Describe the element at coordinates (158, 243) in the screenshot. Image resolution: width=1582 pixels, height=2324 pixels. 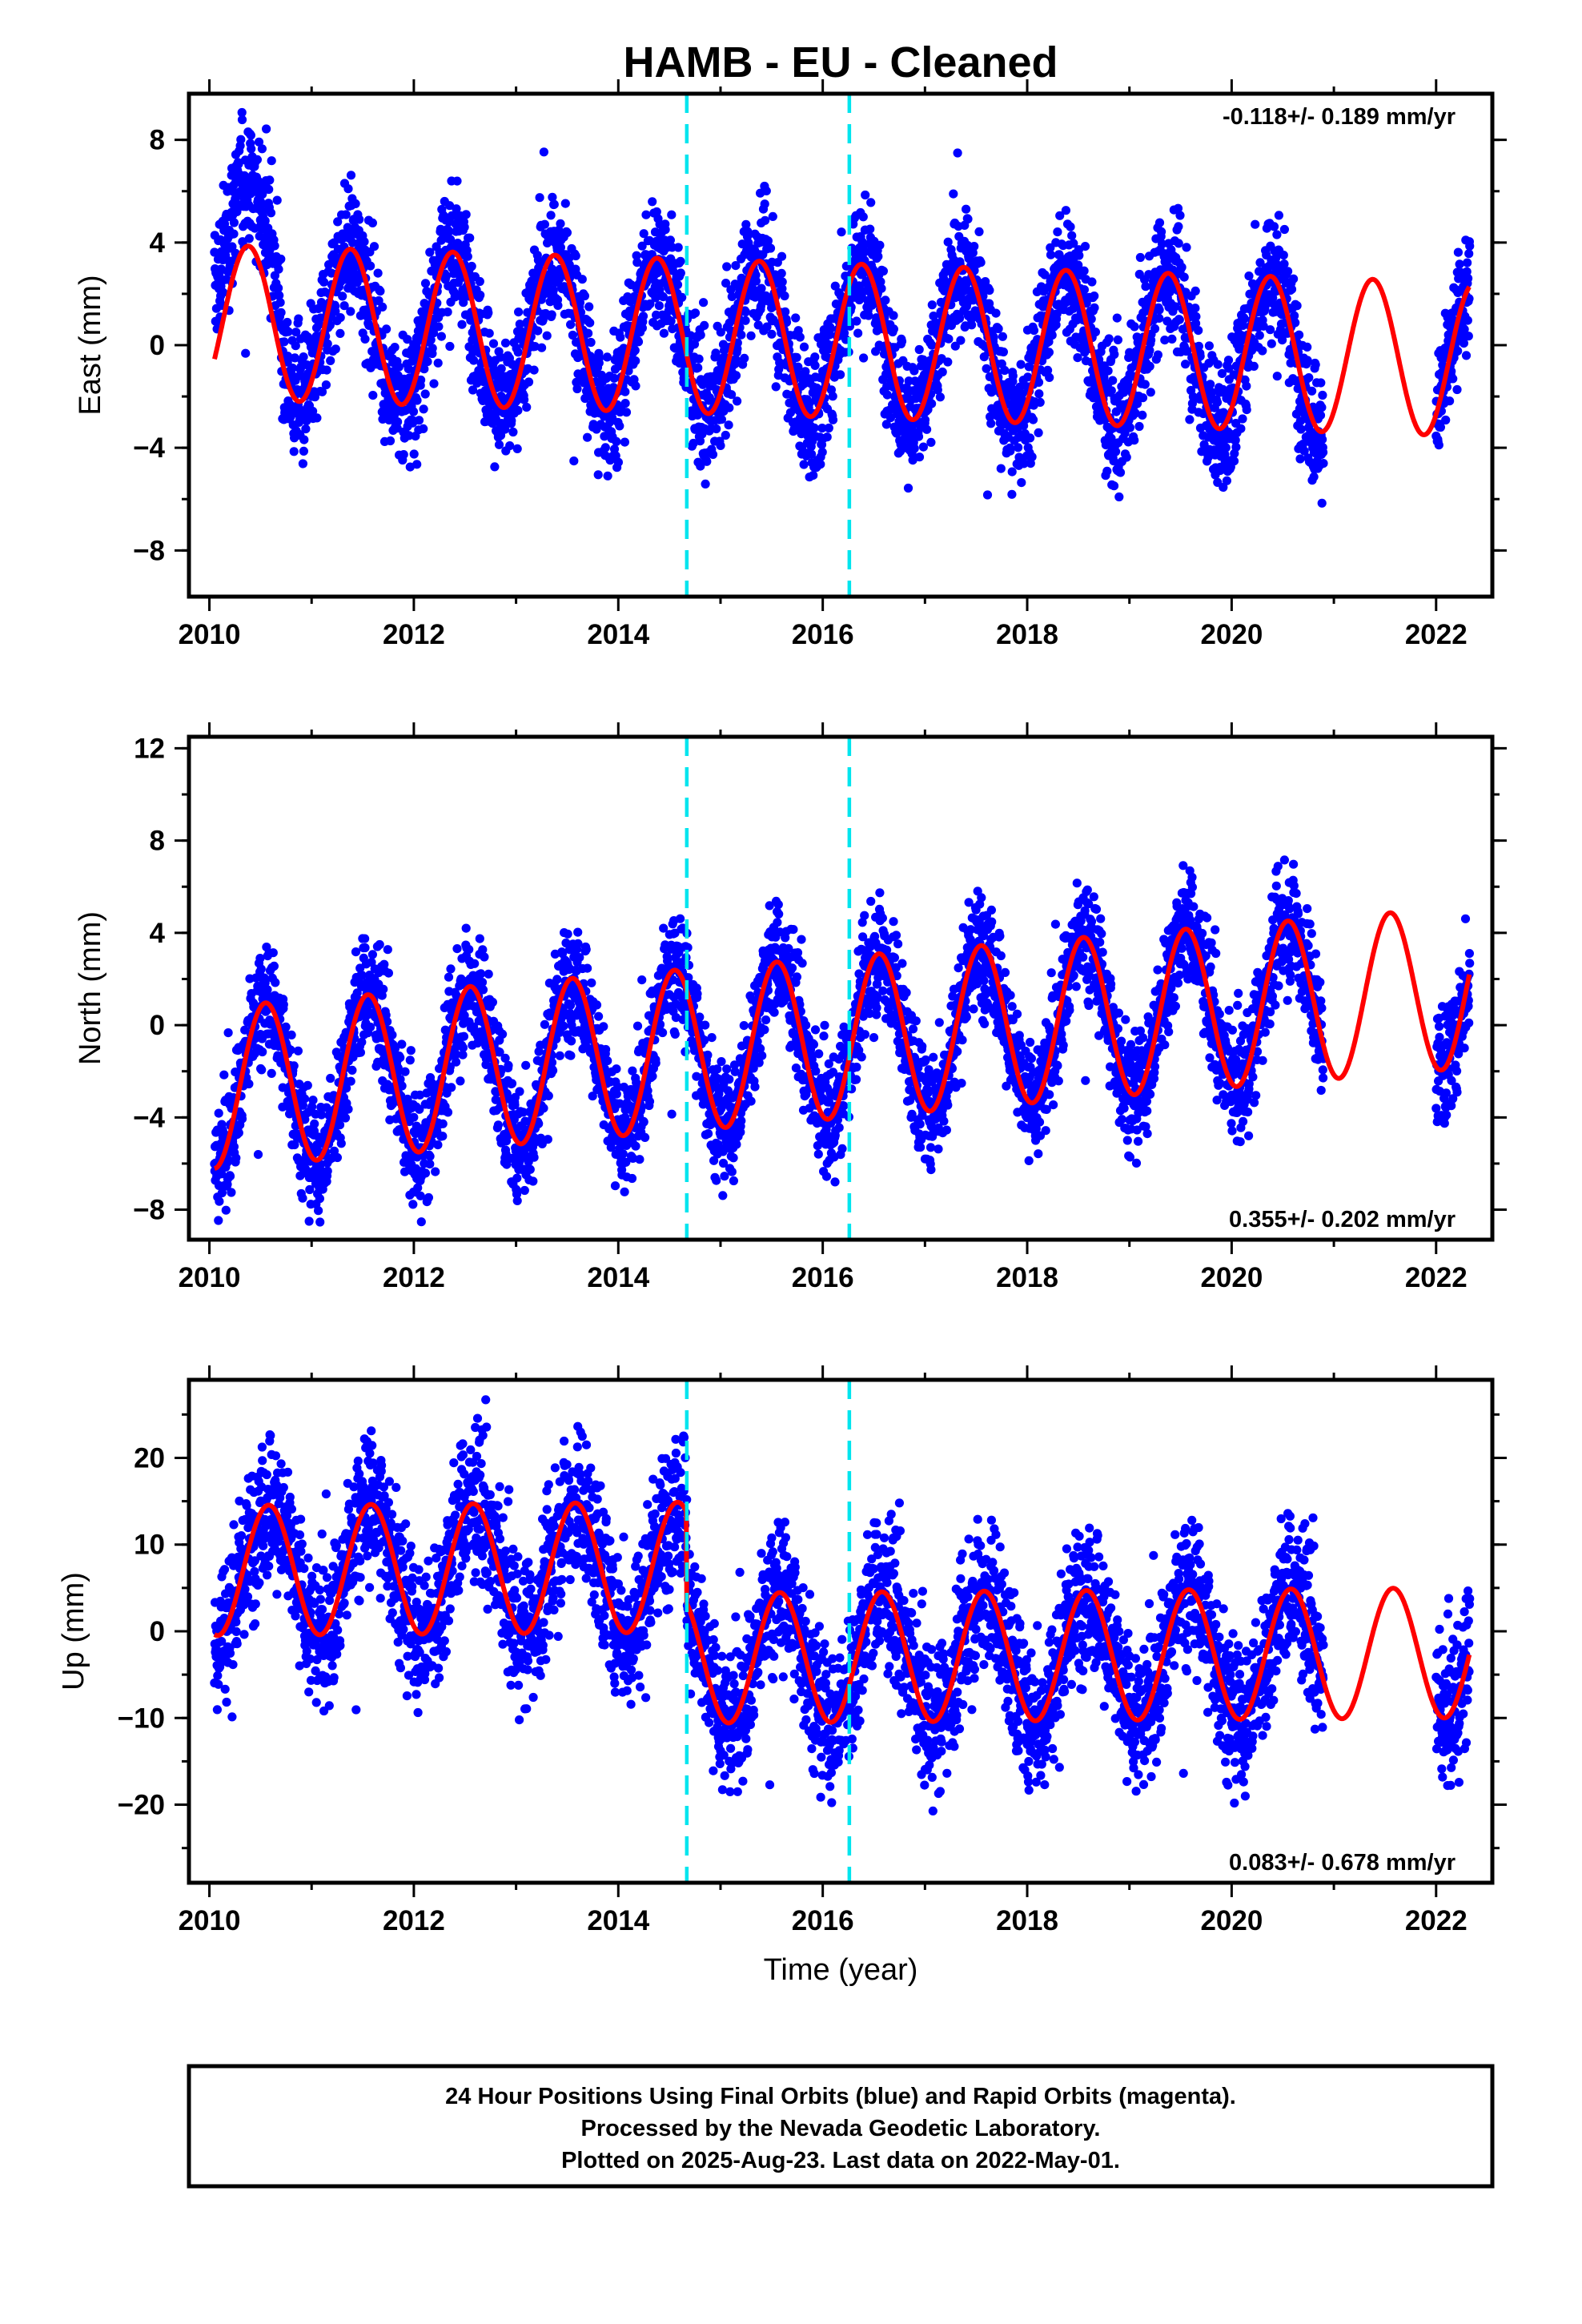
I see `y-tick-label: 4` at that location.